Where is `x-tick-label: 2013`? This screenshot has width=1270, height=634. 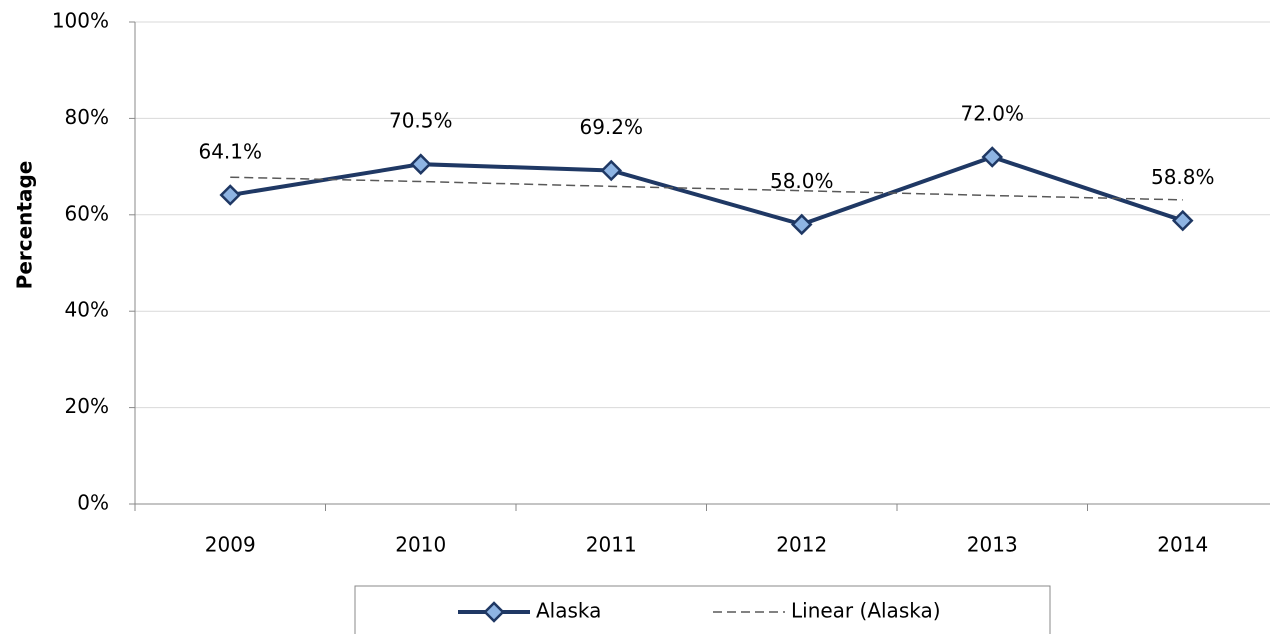
x-tick-label: 2013 is located at coordinates (992, 545).